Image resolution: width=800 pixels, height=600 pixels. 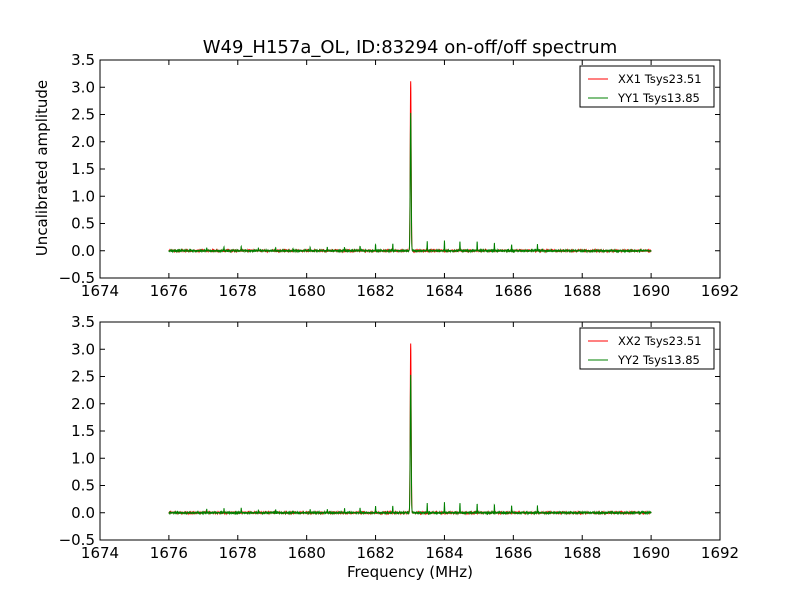 I want to click on legend: XX1 Tsys23.51 YY1 Tsys13.85, so click(x=647, y=86).